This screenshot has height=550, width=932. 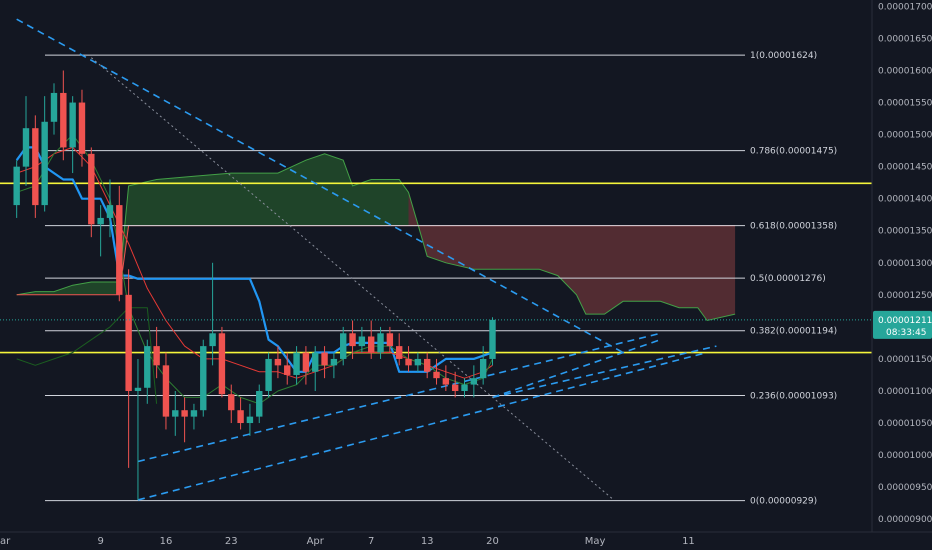 I want to click on fib-level-label: 1(0.00001624), so click(x=783, y=56).